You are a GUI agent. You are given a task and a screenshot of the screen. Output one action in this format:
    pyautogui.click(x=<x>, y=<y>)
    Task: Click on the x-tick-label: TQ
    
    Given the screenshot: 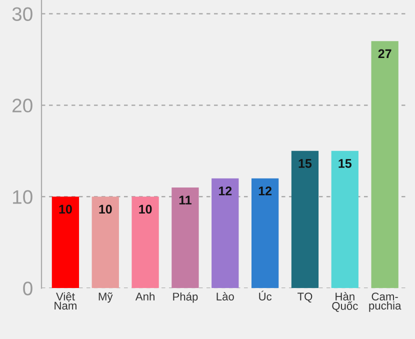 What is the action you would take?
    pyautogui.click(x=305, y=297)
    